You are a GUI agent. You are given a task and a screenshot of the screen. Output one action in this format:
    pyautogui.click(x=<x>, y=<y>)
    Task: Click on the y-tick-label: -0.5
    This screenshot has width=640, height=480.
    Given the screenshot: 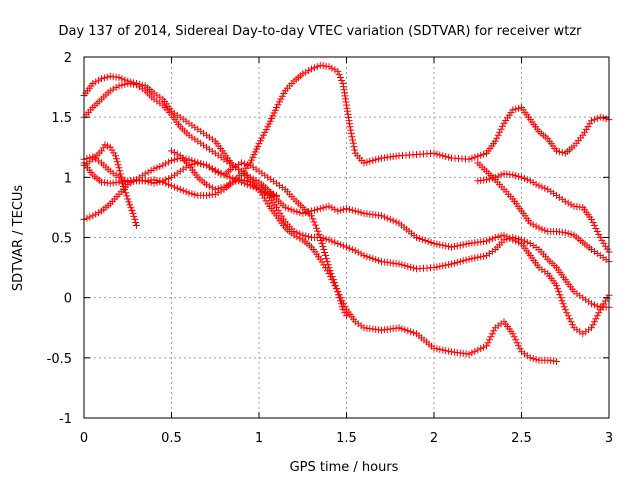 What is the action you would take?
    pyautogui.click(x=59, y=359)
    